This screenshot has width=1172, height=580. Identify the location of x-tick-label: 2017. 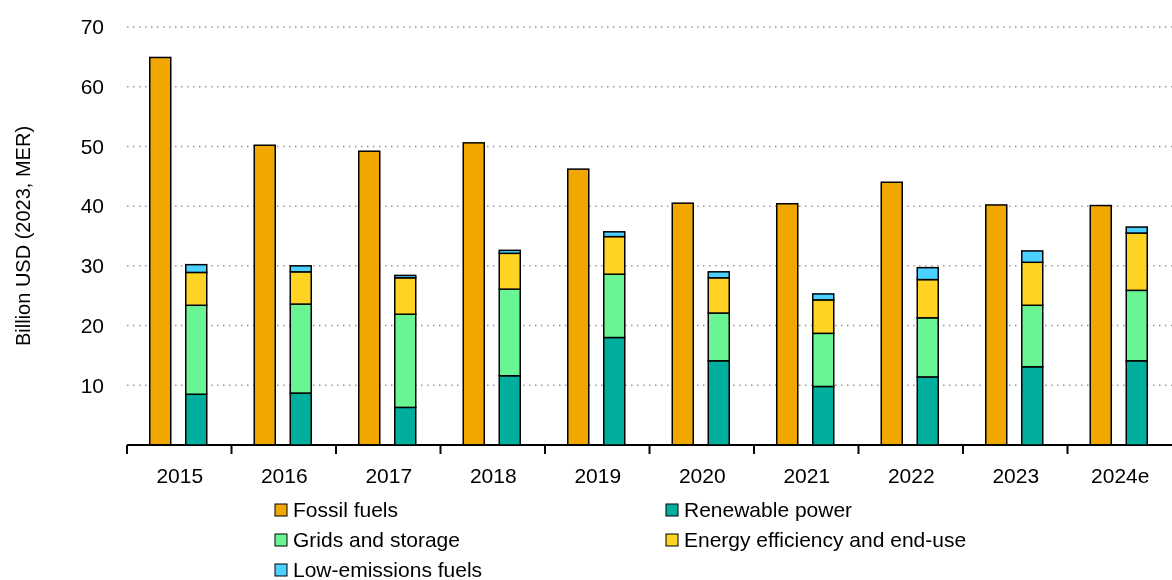
(389, 475).